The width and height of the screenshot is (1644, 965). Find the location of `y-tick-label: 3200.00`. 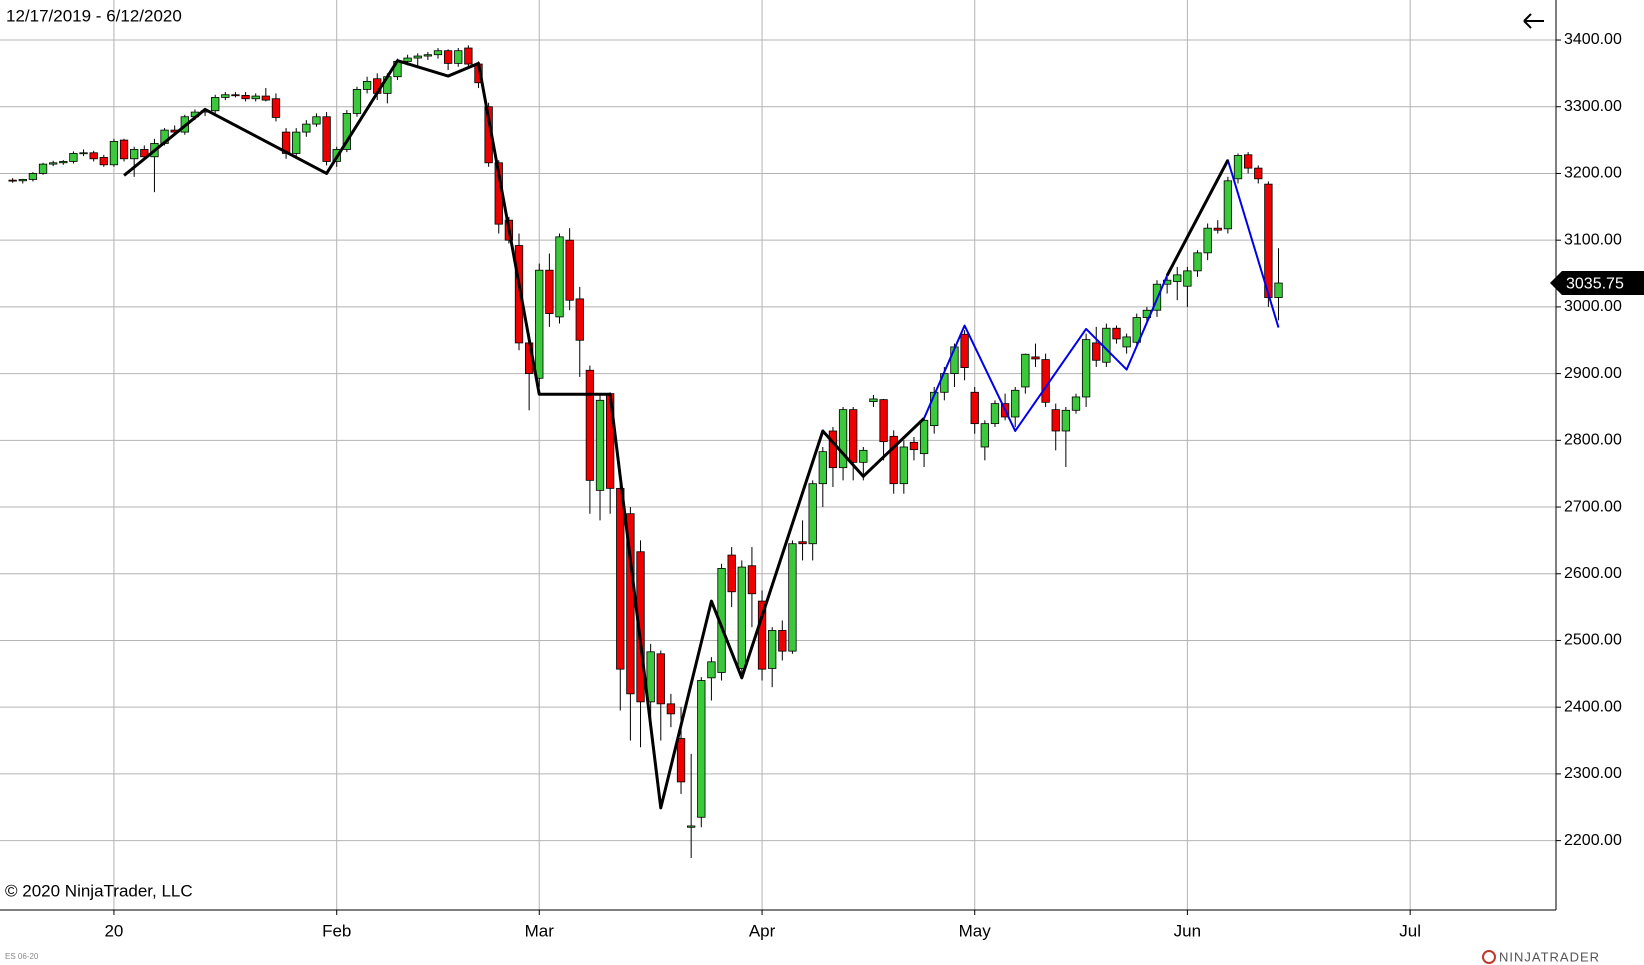

y-tick-label: 3200.00 is located at coordinates (1593, 173).